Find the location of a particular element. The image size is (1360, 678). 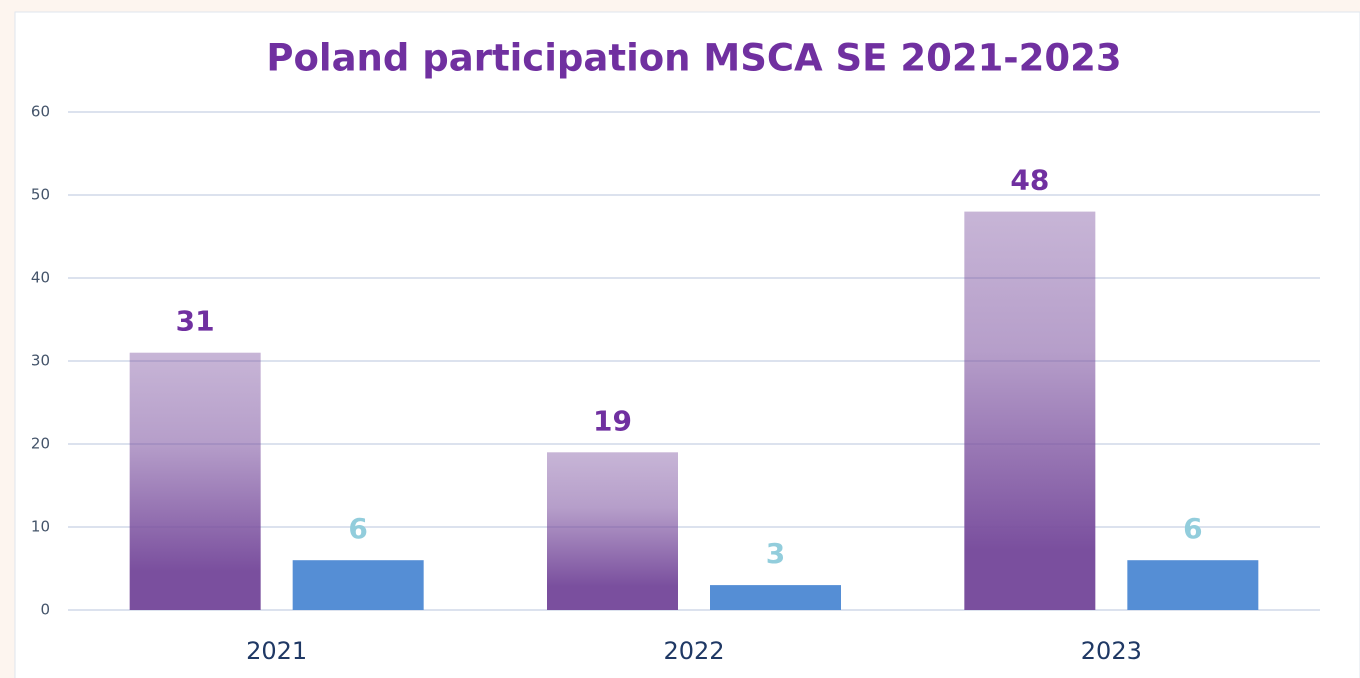

value-label: 19 is located at coordinates (612, 420).